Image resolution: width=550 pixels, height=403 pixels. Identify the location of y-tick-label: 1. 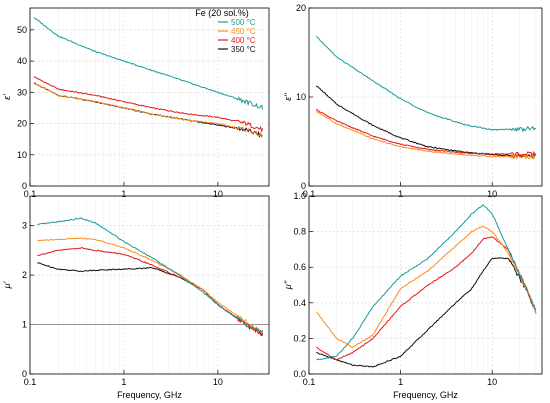
(24, 325).